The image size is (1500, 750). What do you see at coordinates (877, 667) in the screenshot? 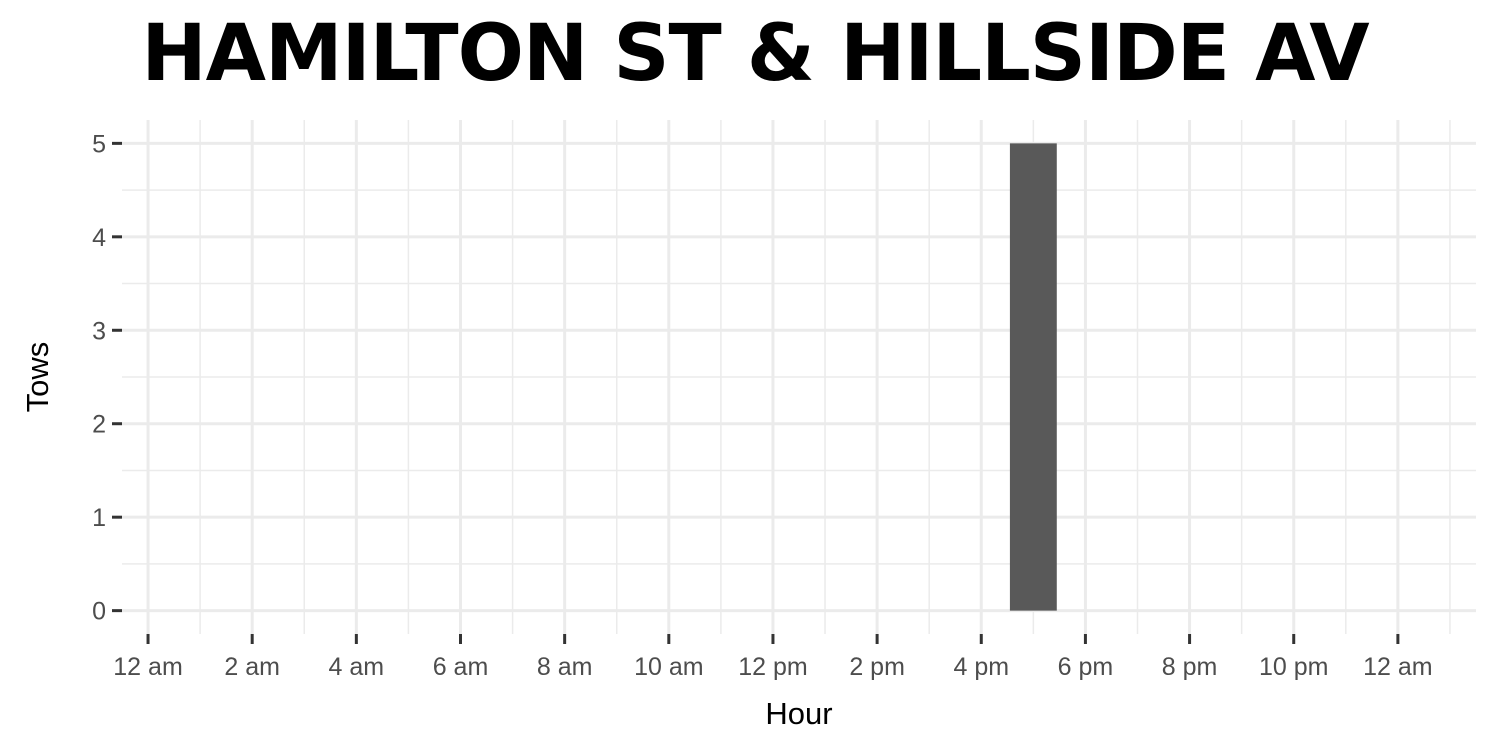
I see `x-tick-label: 2 pm` at bounding box center [877, 667].